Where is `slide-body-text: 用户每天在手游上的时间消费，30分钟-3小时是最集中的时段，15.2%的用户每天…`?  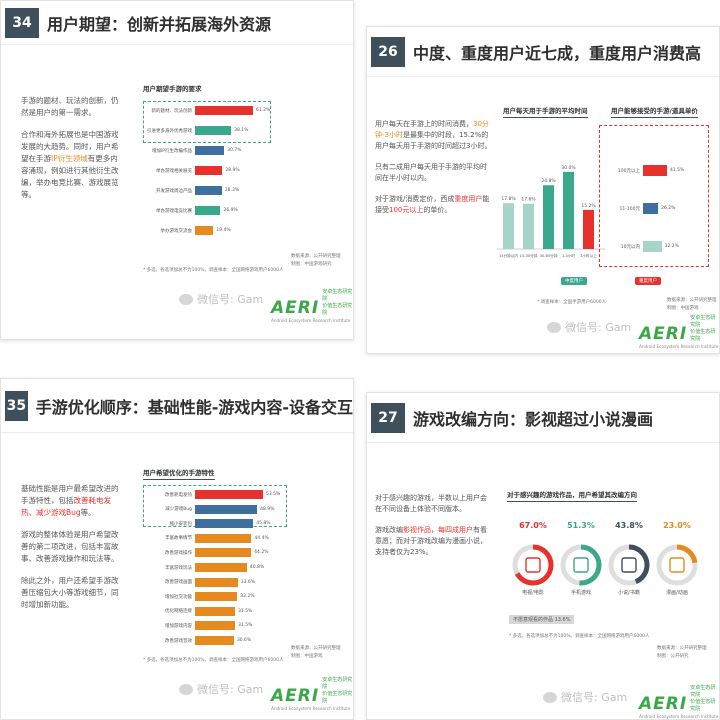
slide-body-text: 用户每天在手游上的时间消费，30分钟-3小时是最集中的时段，15.2%的用户每天… is located at coordinates (434, 172).